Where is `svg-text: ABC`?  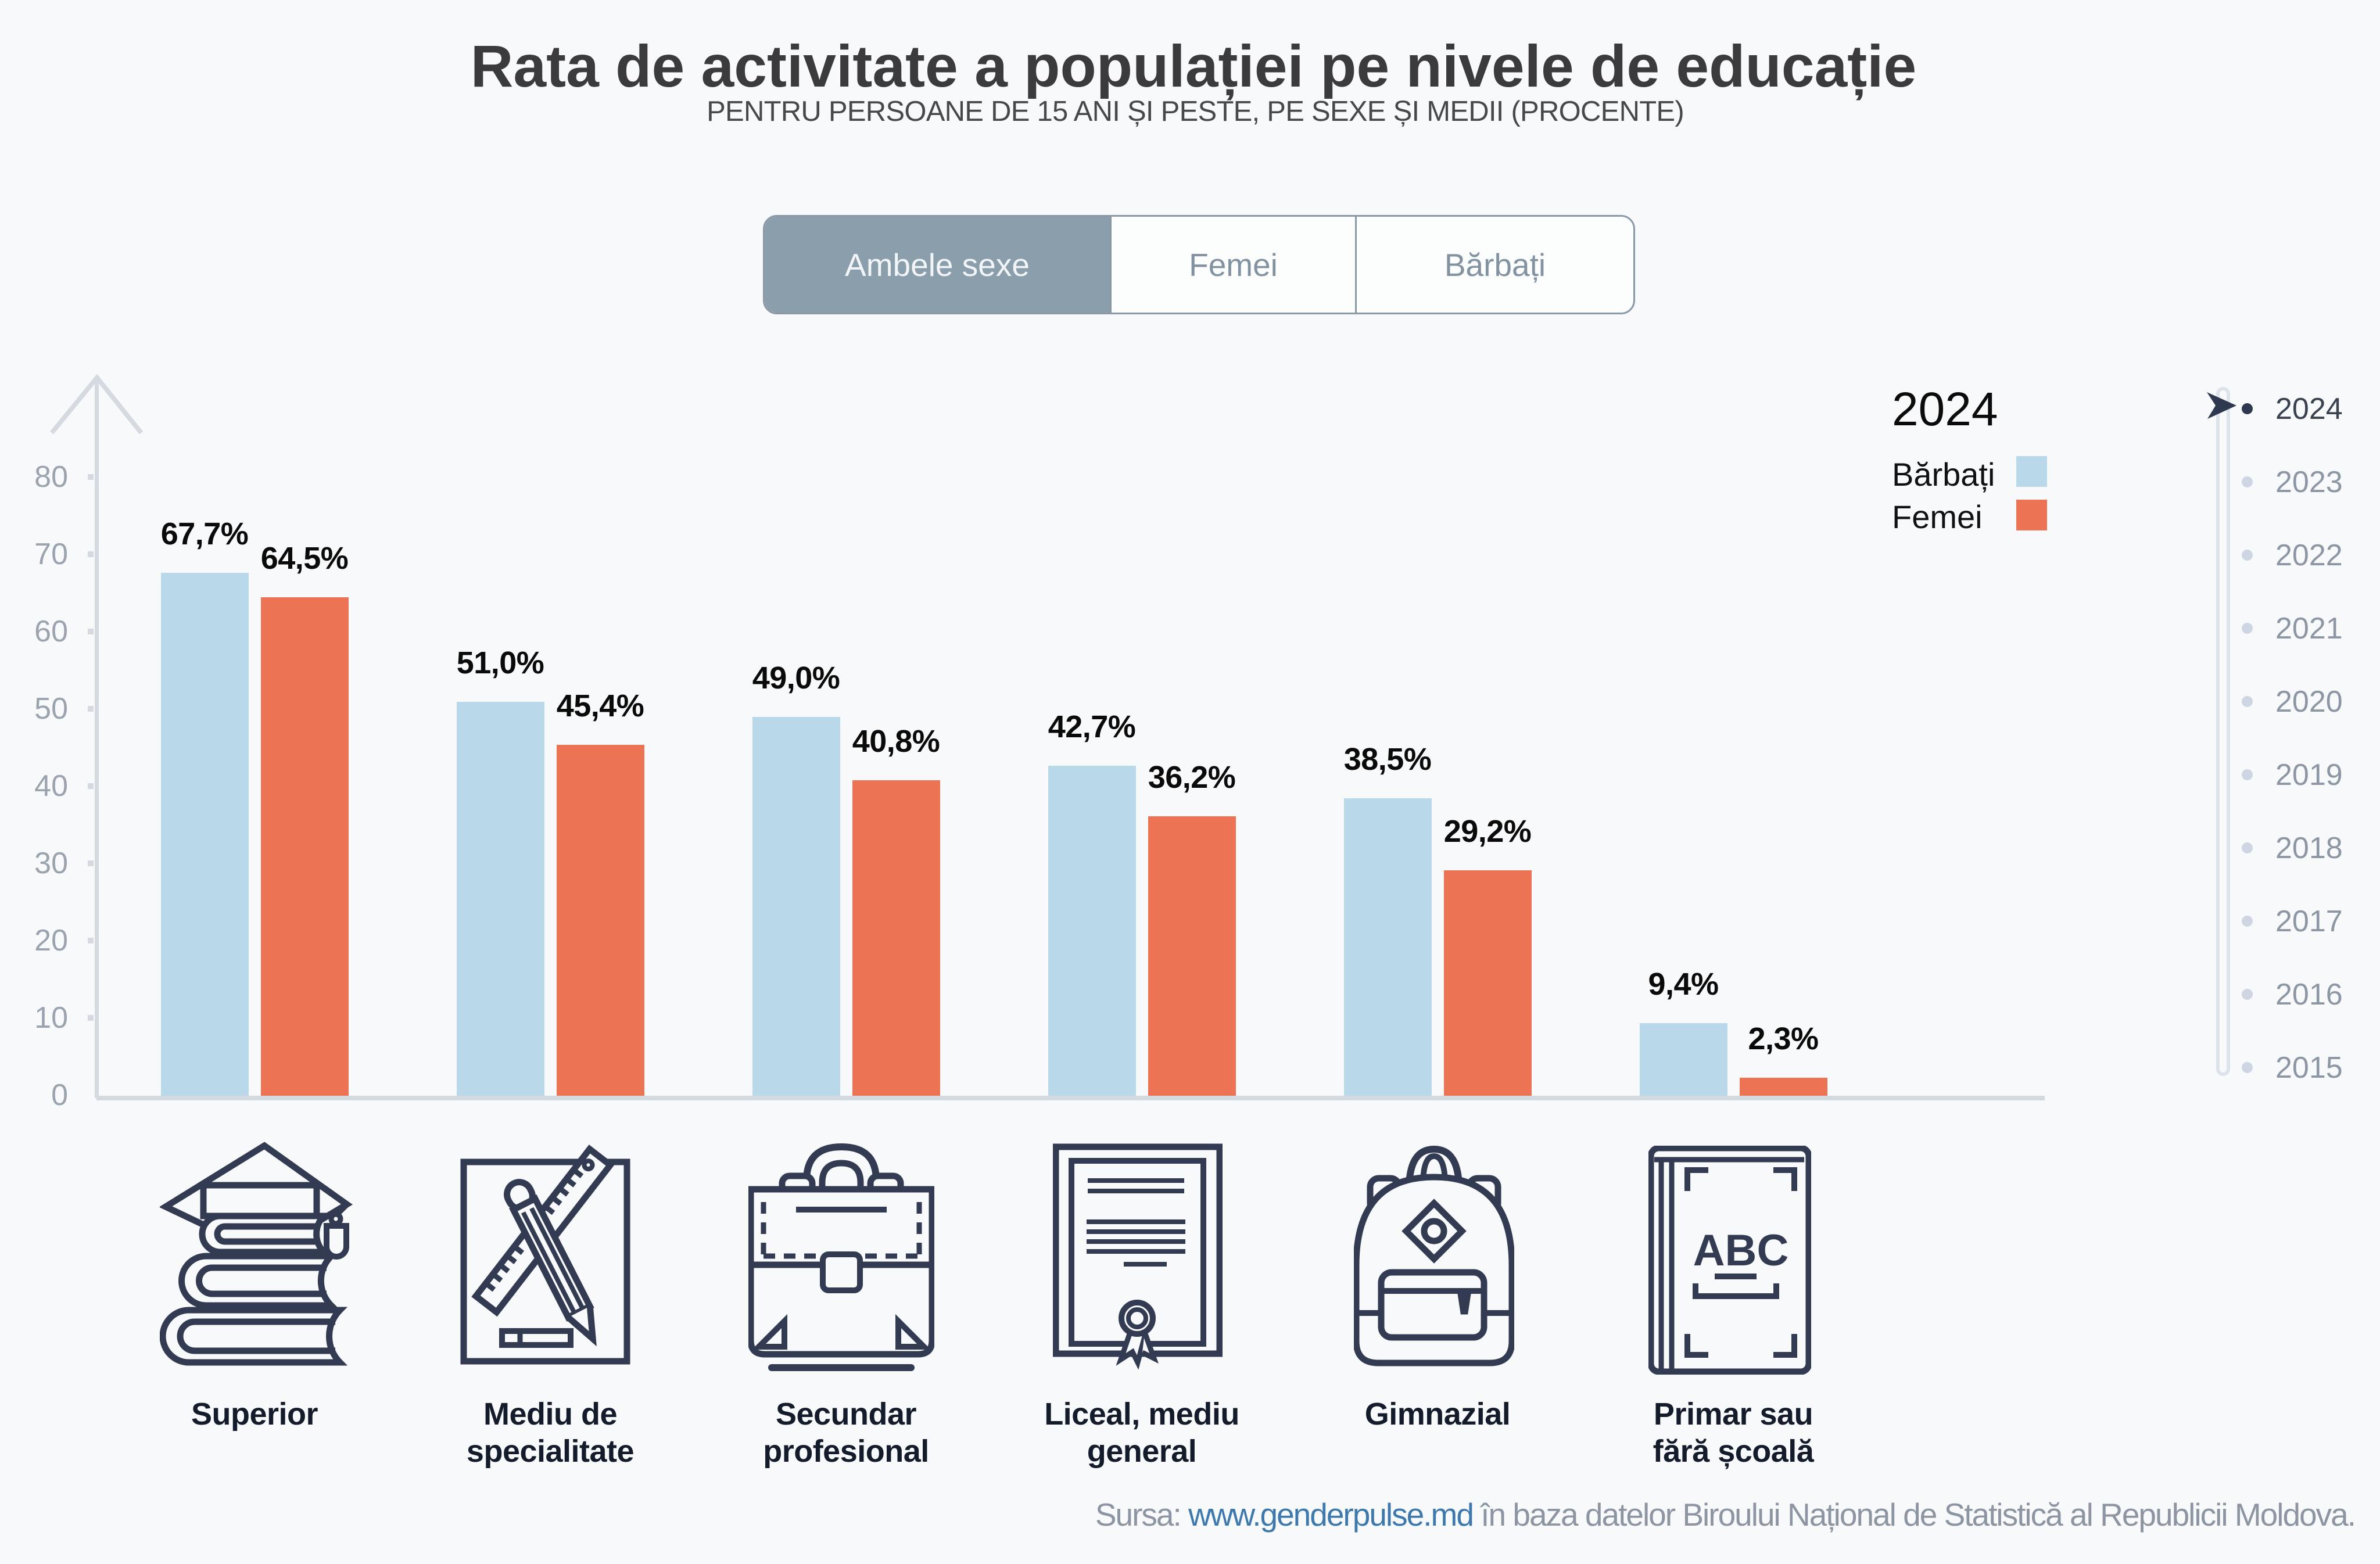 svg-text: ABC is located at coordinates (1741, 1251).